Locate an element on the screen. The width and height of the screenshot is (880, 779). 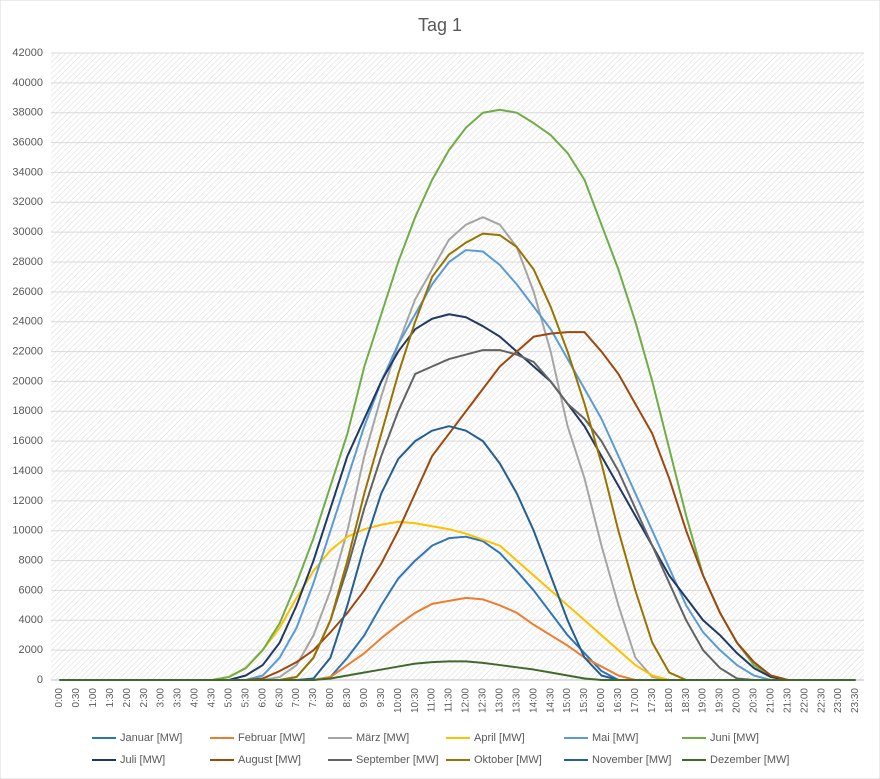
x-tick-label: 0:00 is located at coordinates (59, 698).